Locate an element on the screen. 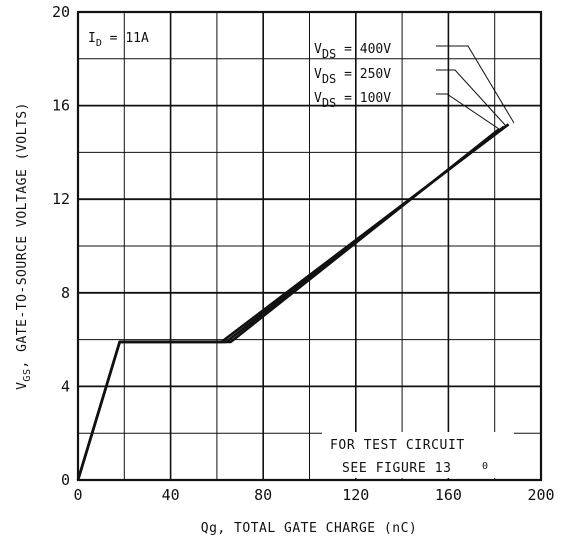 The height and width of the screenshot is (541, 567). x-tick-label: 40 is located at coordinates (171, 495).